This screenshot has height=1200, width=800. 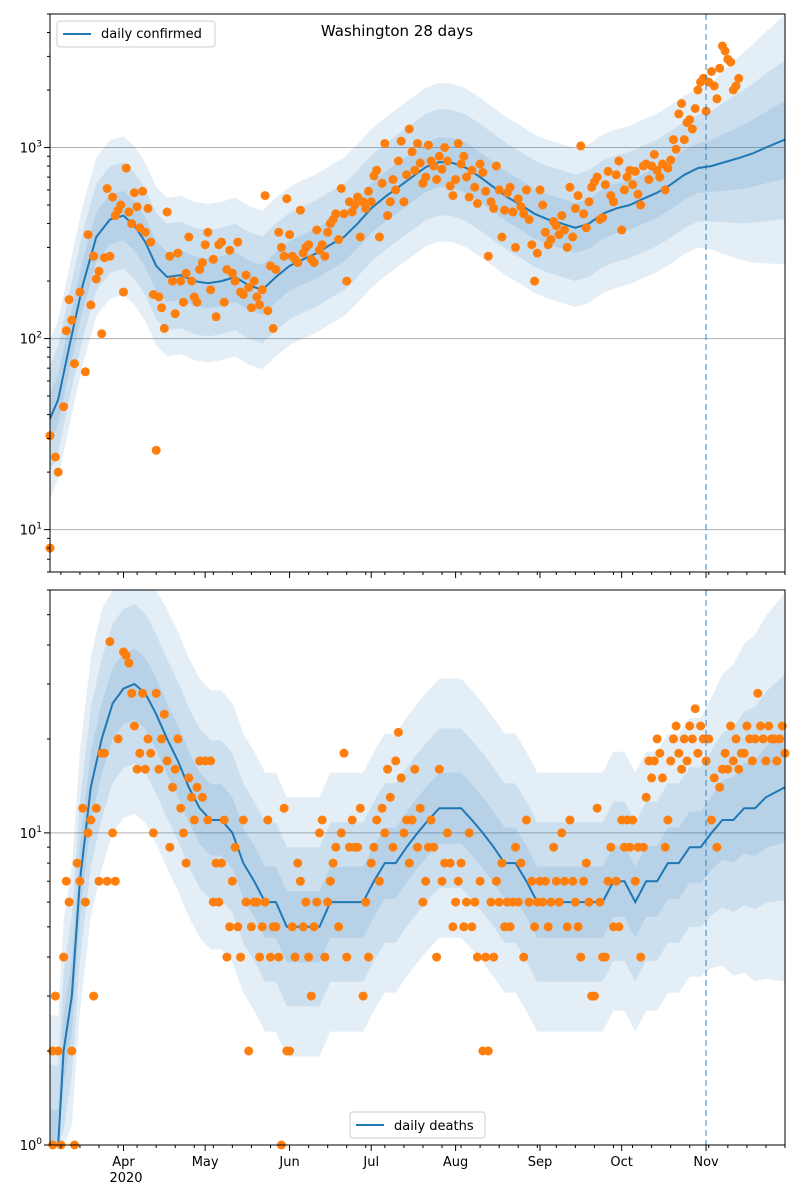 What do you see at coordinates (35, 871) in the screenshot?
I see `bottom-y-ticks: 100 101` at bounding box center [35, 871].